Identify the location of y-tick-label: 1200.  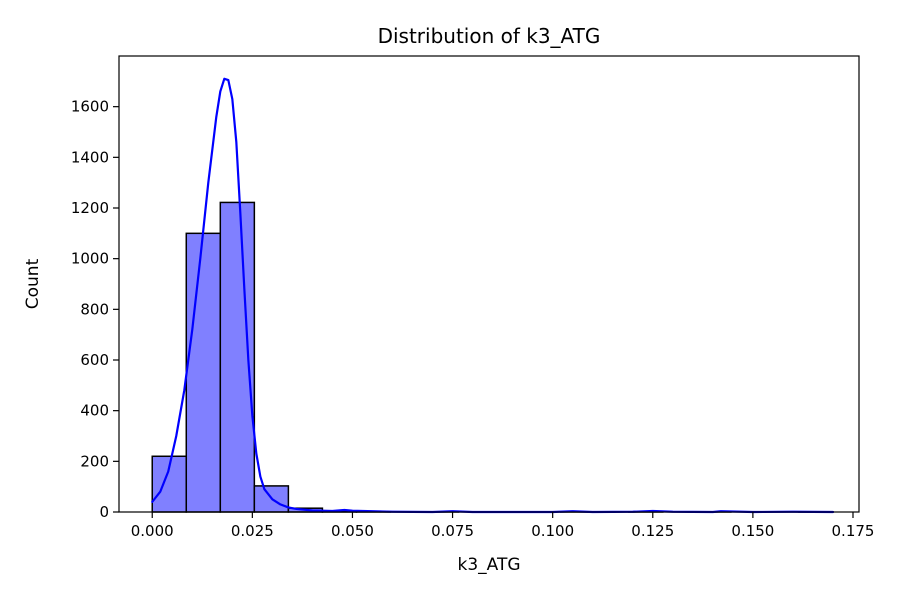
(90, 208).